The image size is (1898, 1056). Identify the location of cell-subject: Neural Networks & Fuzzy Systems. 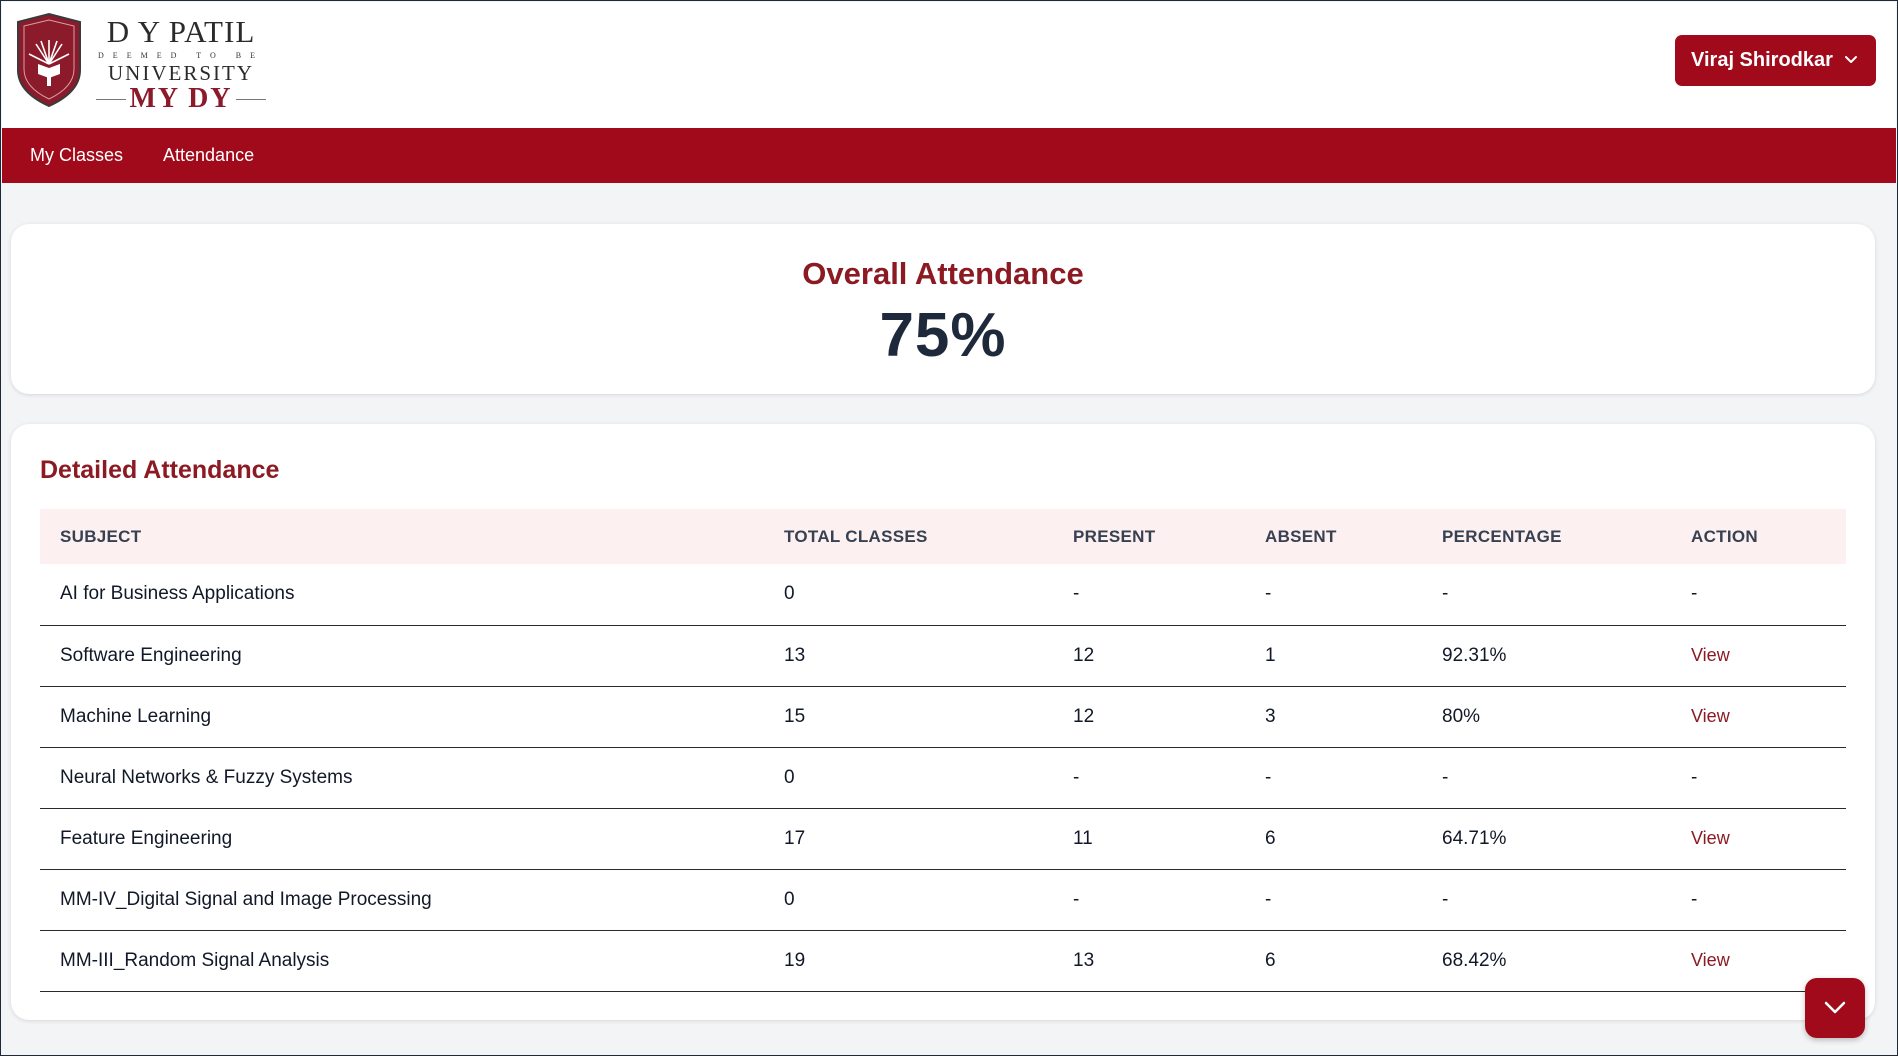
(206, 777).